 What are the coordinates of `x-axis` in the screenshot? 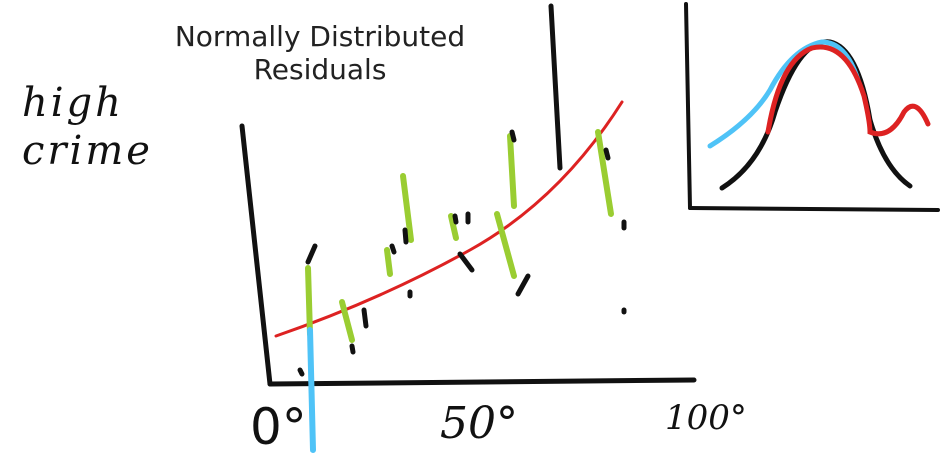 It's located at (482, 382).